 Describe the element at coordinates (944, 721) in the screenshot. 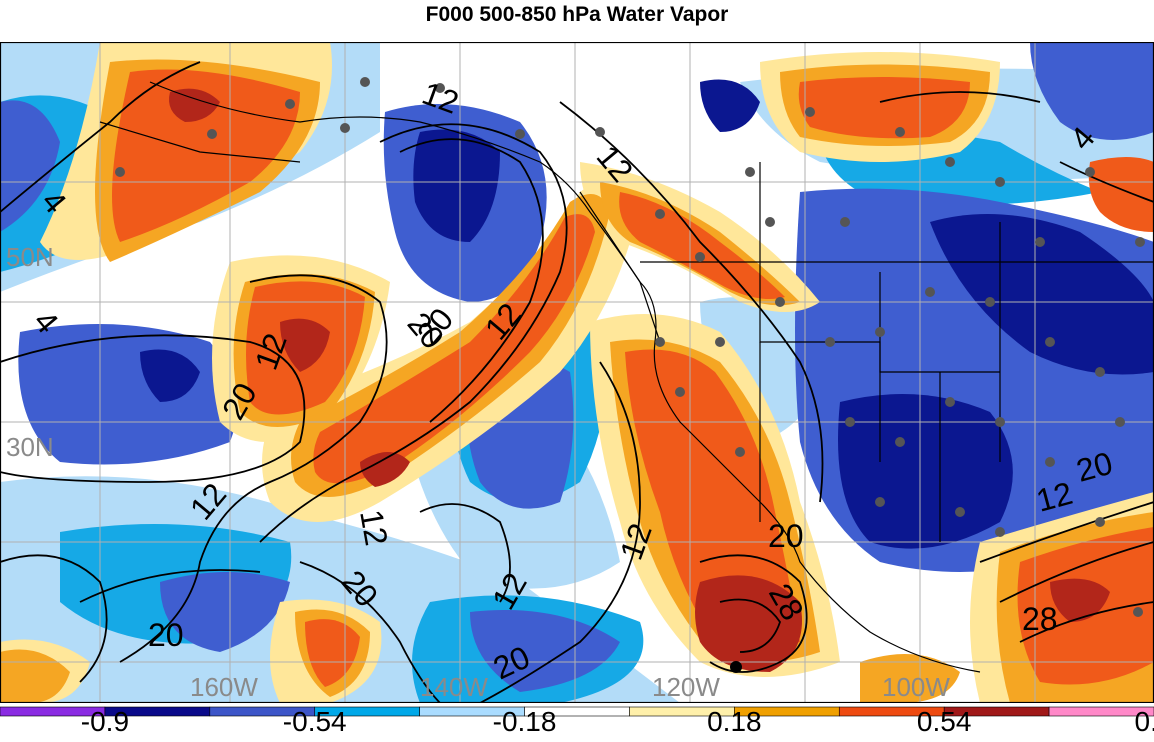

I see `colorbar-label: 0.54` at that location.